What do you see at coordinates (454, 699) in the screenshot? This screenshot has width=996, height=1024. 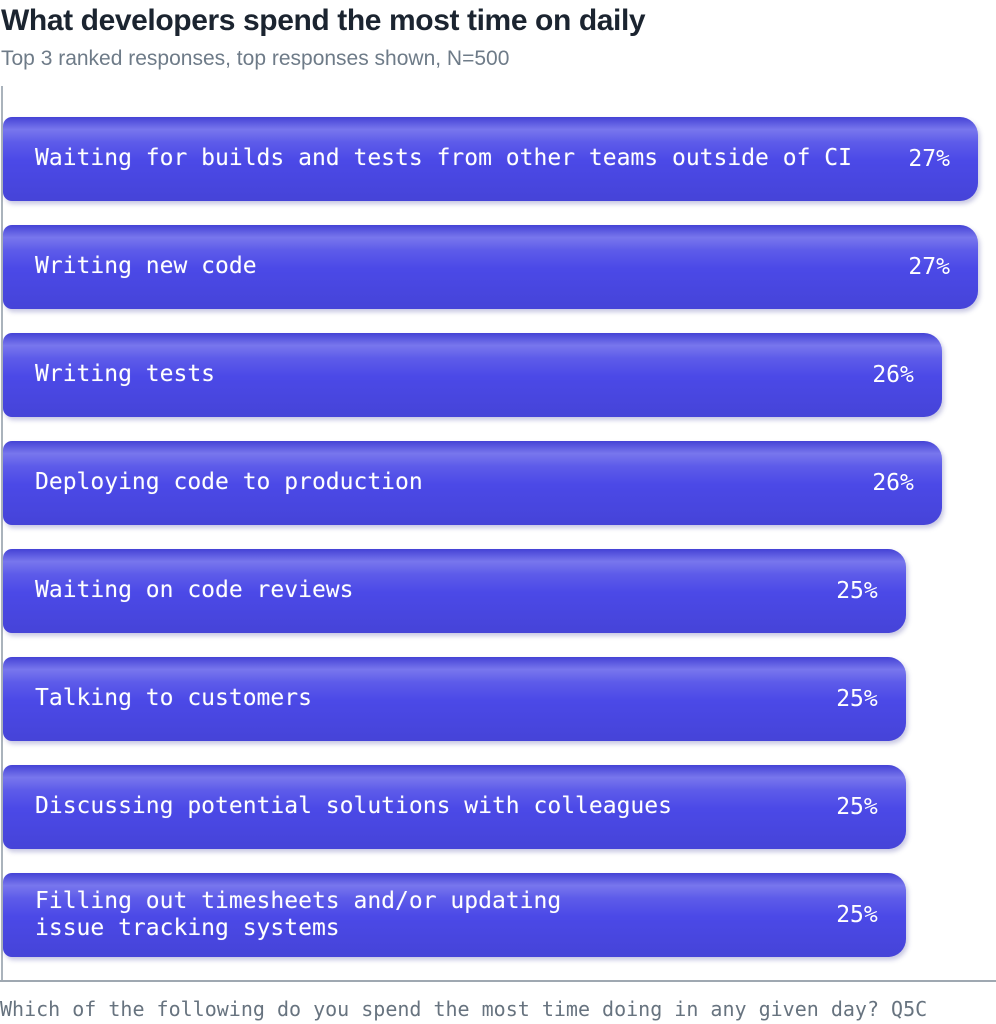 I see `bar-row: Talking to customers 25%` at bounding box center [454, 699].